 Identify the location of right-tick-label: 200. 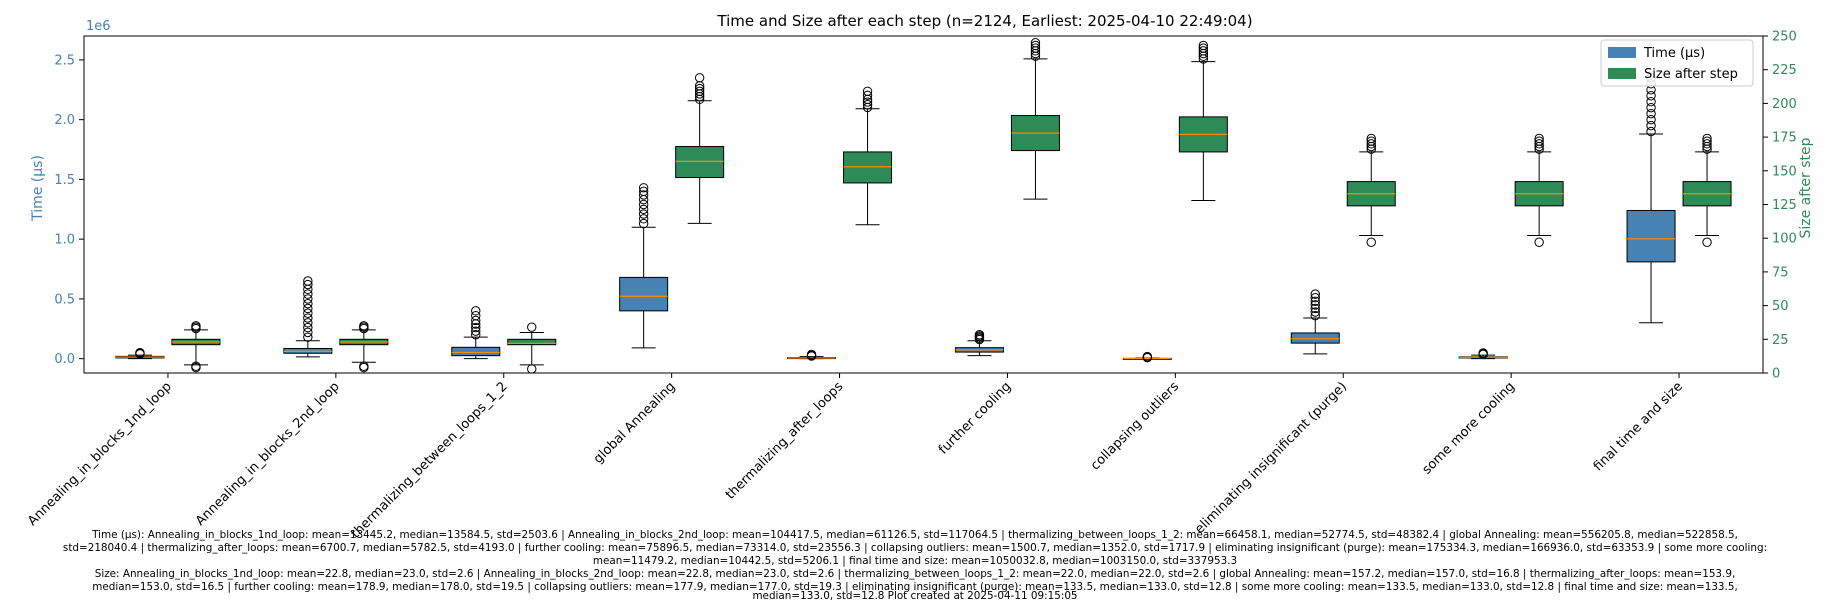
(1784, 104).